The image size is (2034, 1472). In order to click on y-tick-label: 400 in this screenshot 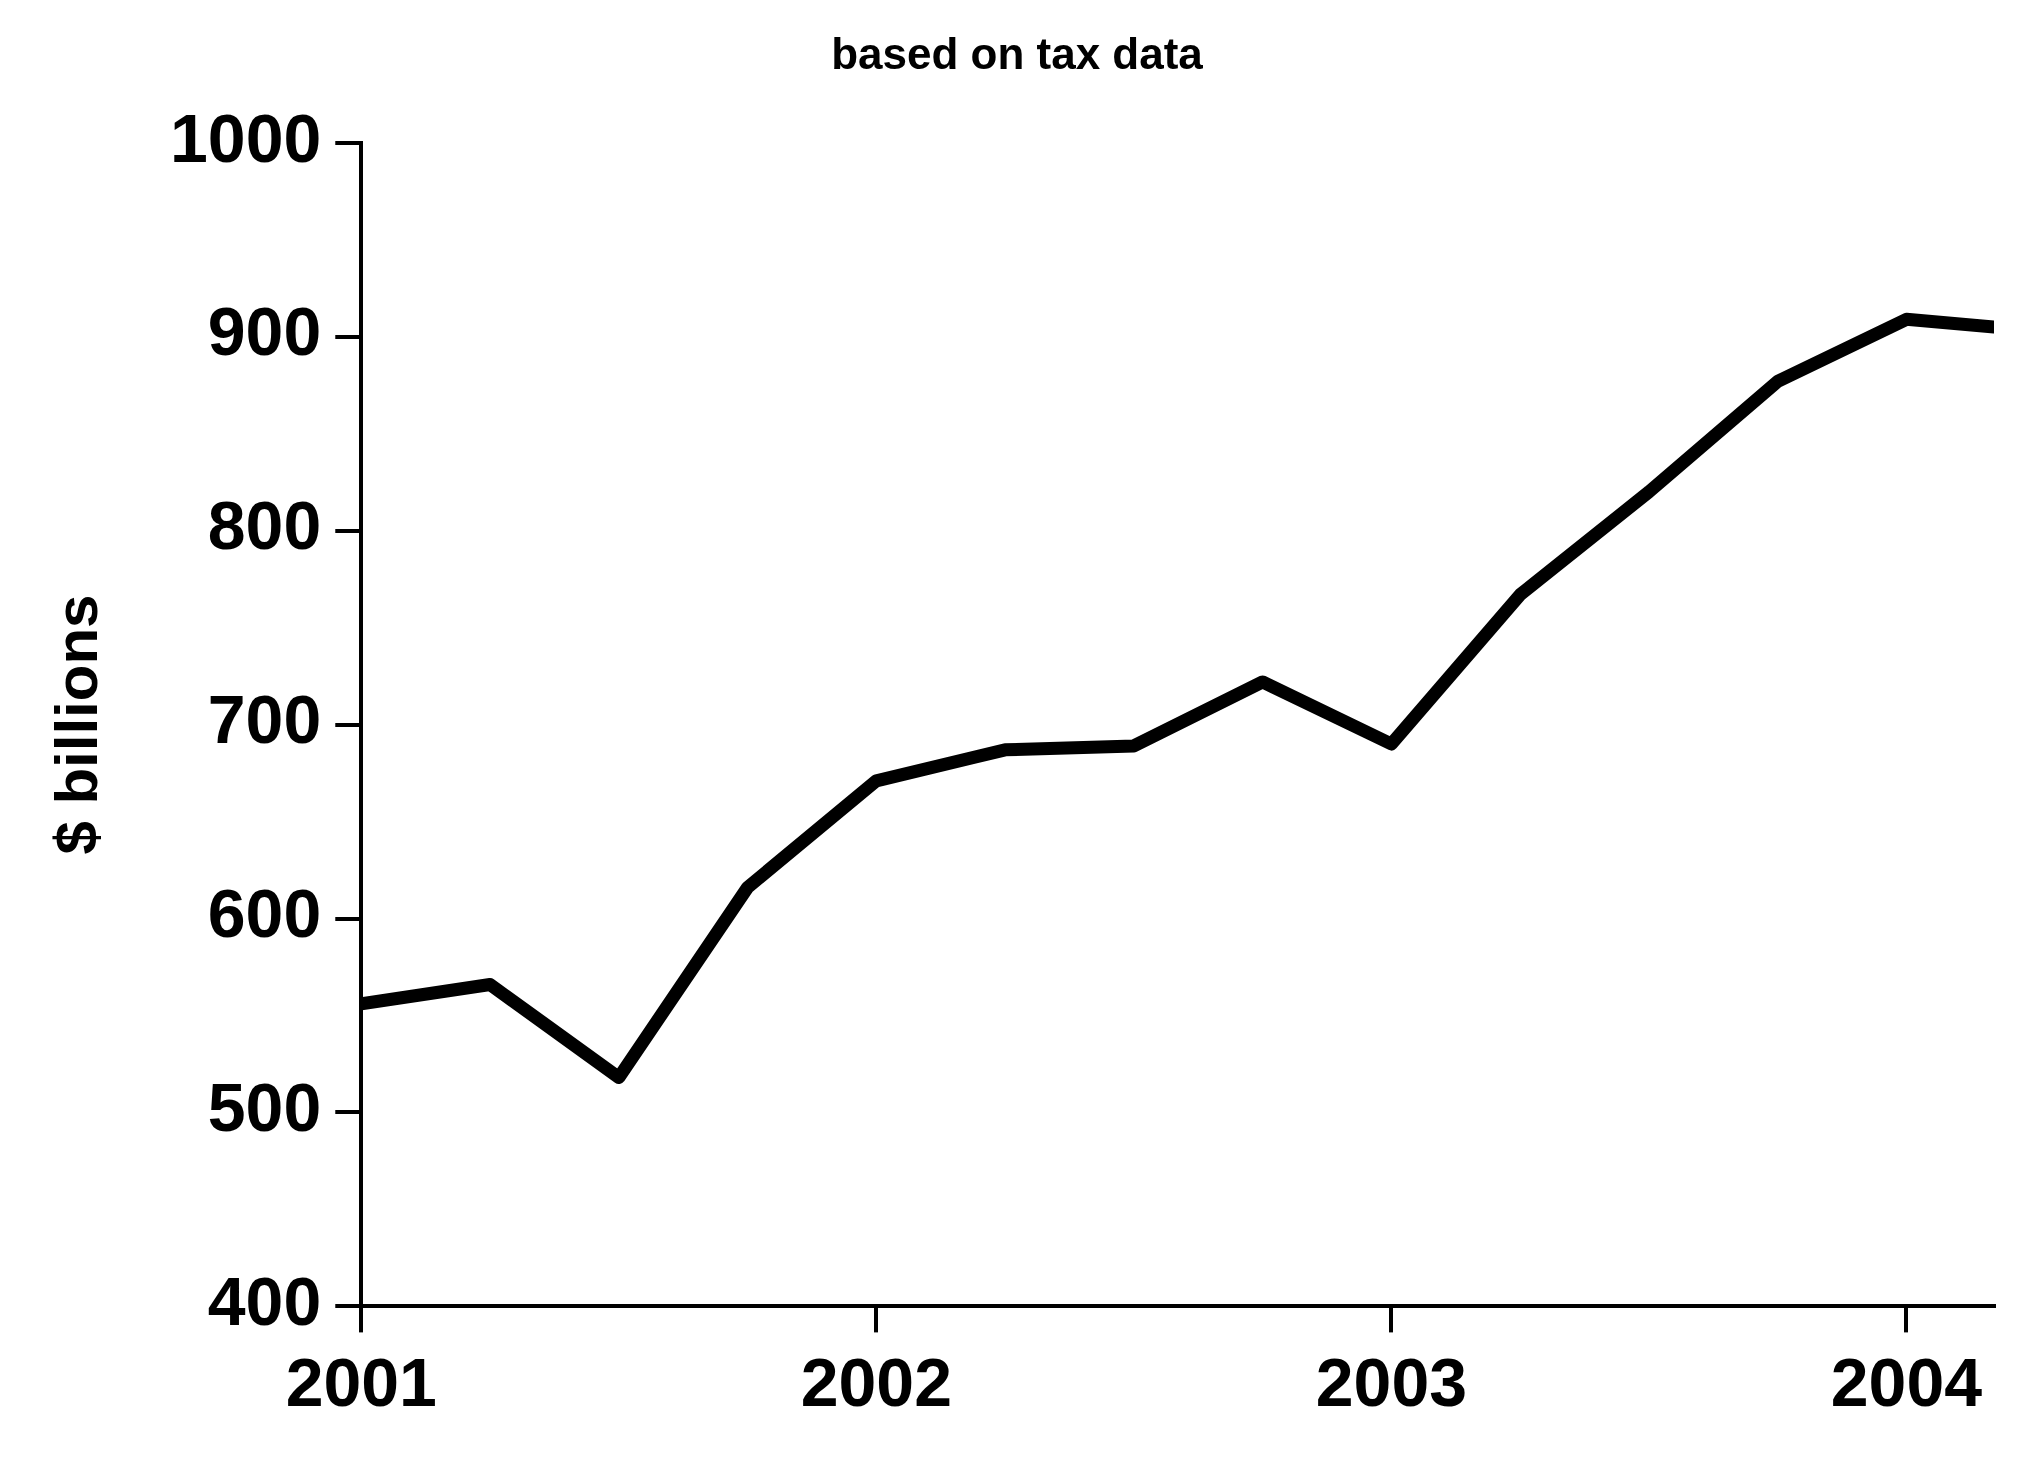, I will do `click(264, 1301)`.